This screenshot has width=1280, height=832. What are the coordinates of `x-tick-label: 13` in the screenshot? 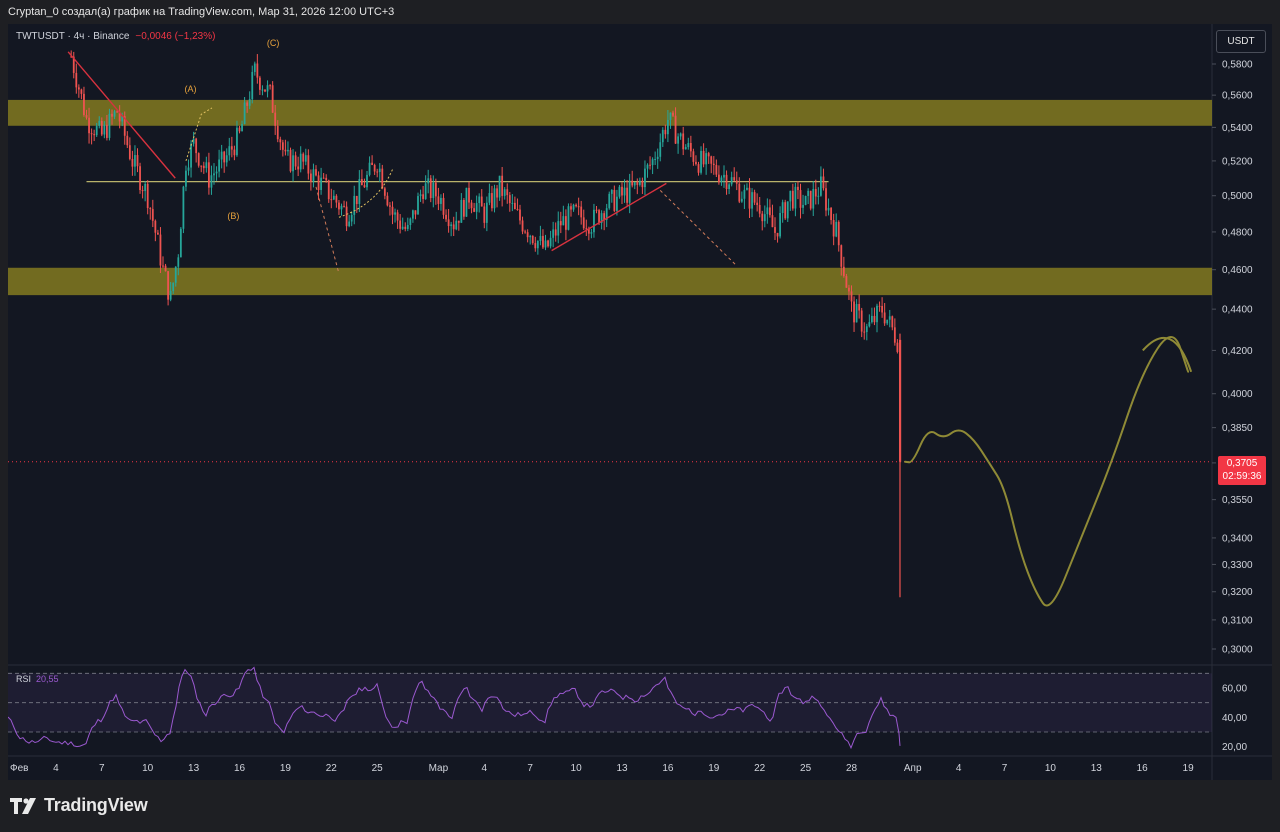 It's located at (622, 768).